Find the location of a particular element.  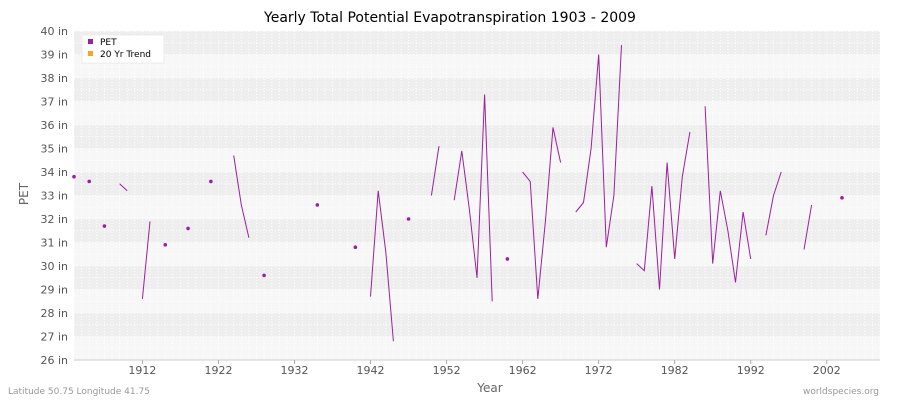

y-tick-label: 31 in is located at coordinates (54, 243).